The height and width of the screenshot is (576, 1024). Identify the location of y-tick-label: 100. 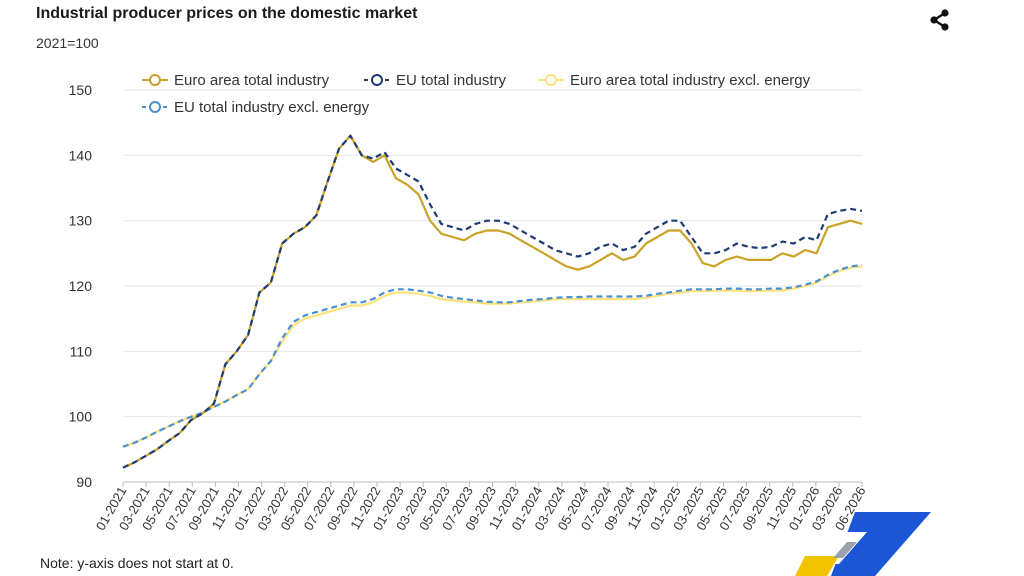
(81, 417).